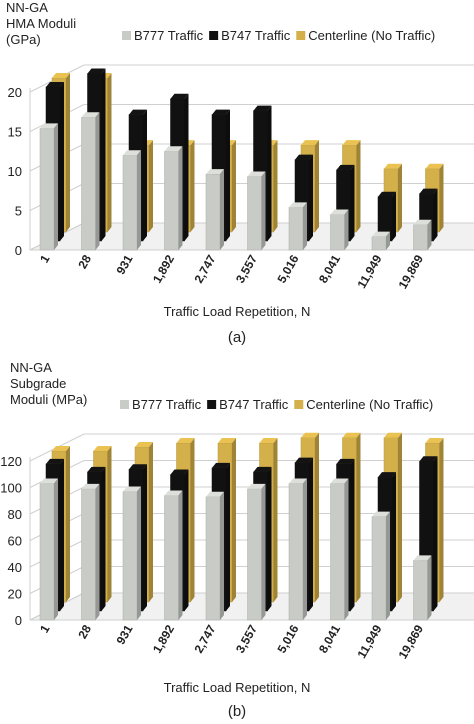 The image size is (474, 724). Describe the element at coordinates (48, 399) in the screenshot. I see `y-axis-title-line: Moduli (MPa)` at that location.